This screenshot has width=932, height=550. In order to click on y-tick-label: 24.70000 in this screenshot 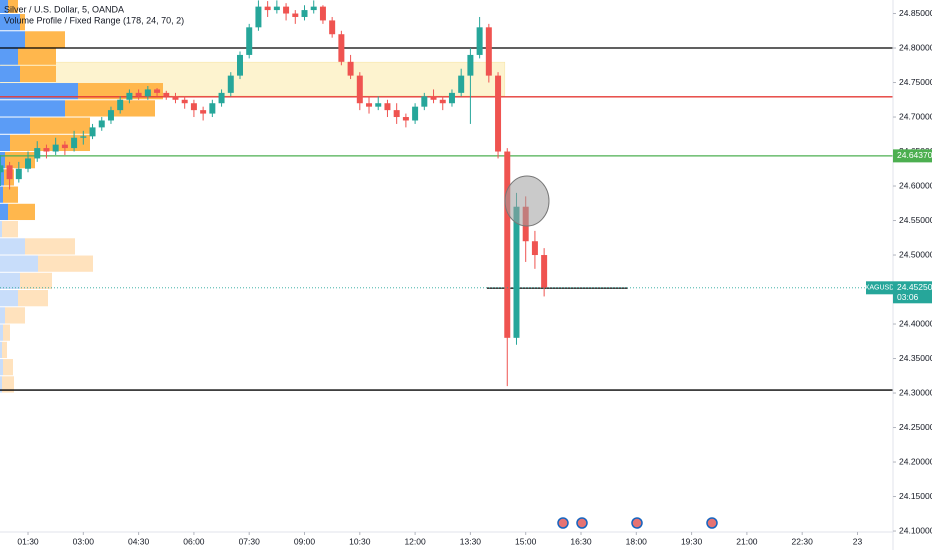, I will do `click(915, 116)`.